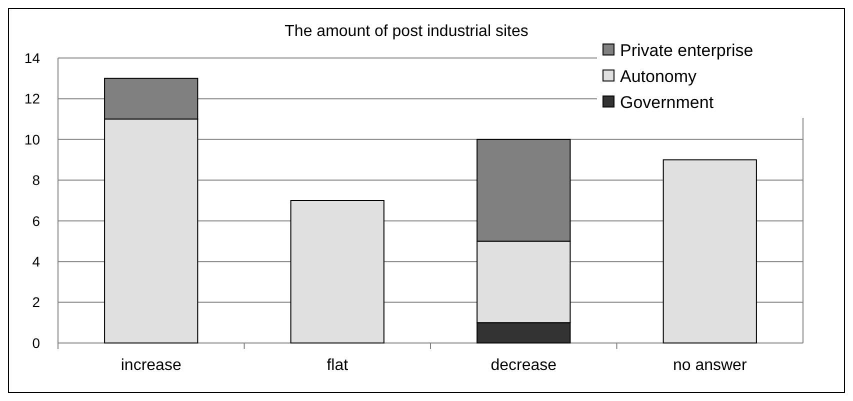 The width and height of the screenshot is (853, 401). What do you see at coordinates (710, 365) in the screenshot?
I see `x-tick-label: no answer` at bounding box center [710, 365].